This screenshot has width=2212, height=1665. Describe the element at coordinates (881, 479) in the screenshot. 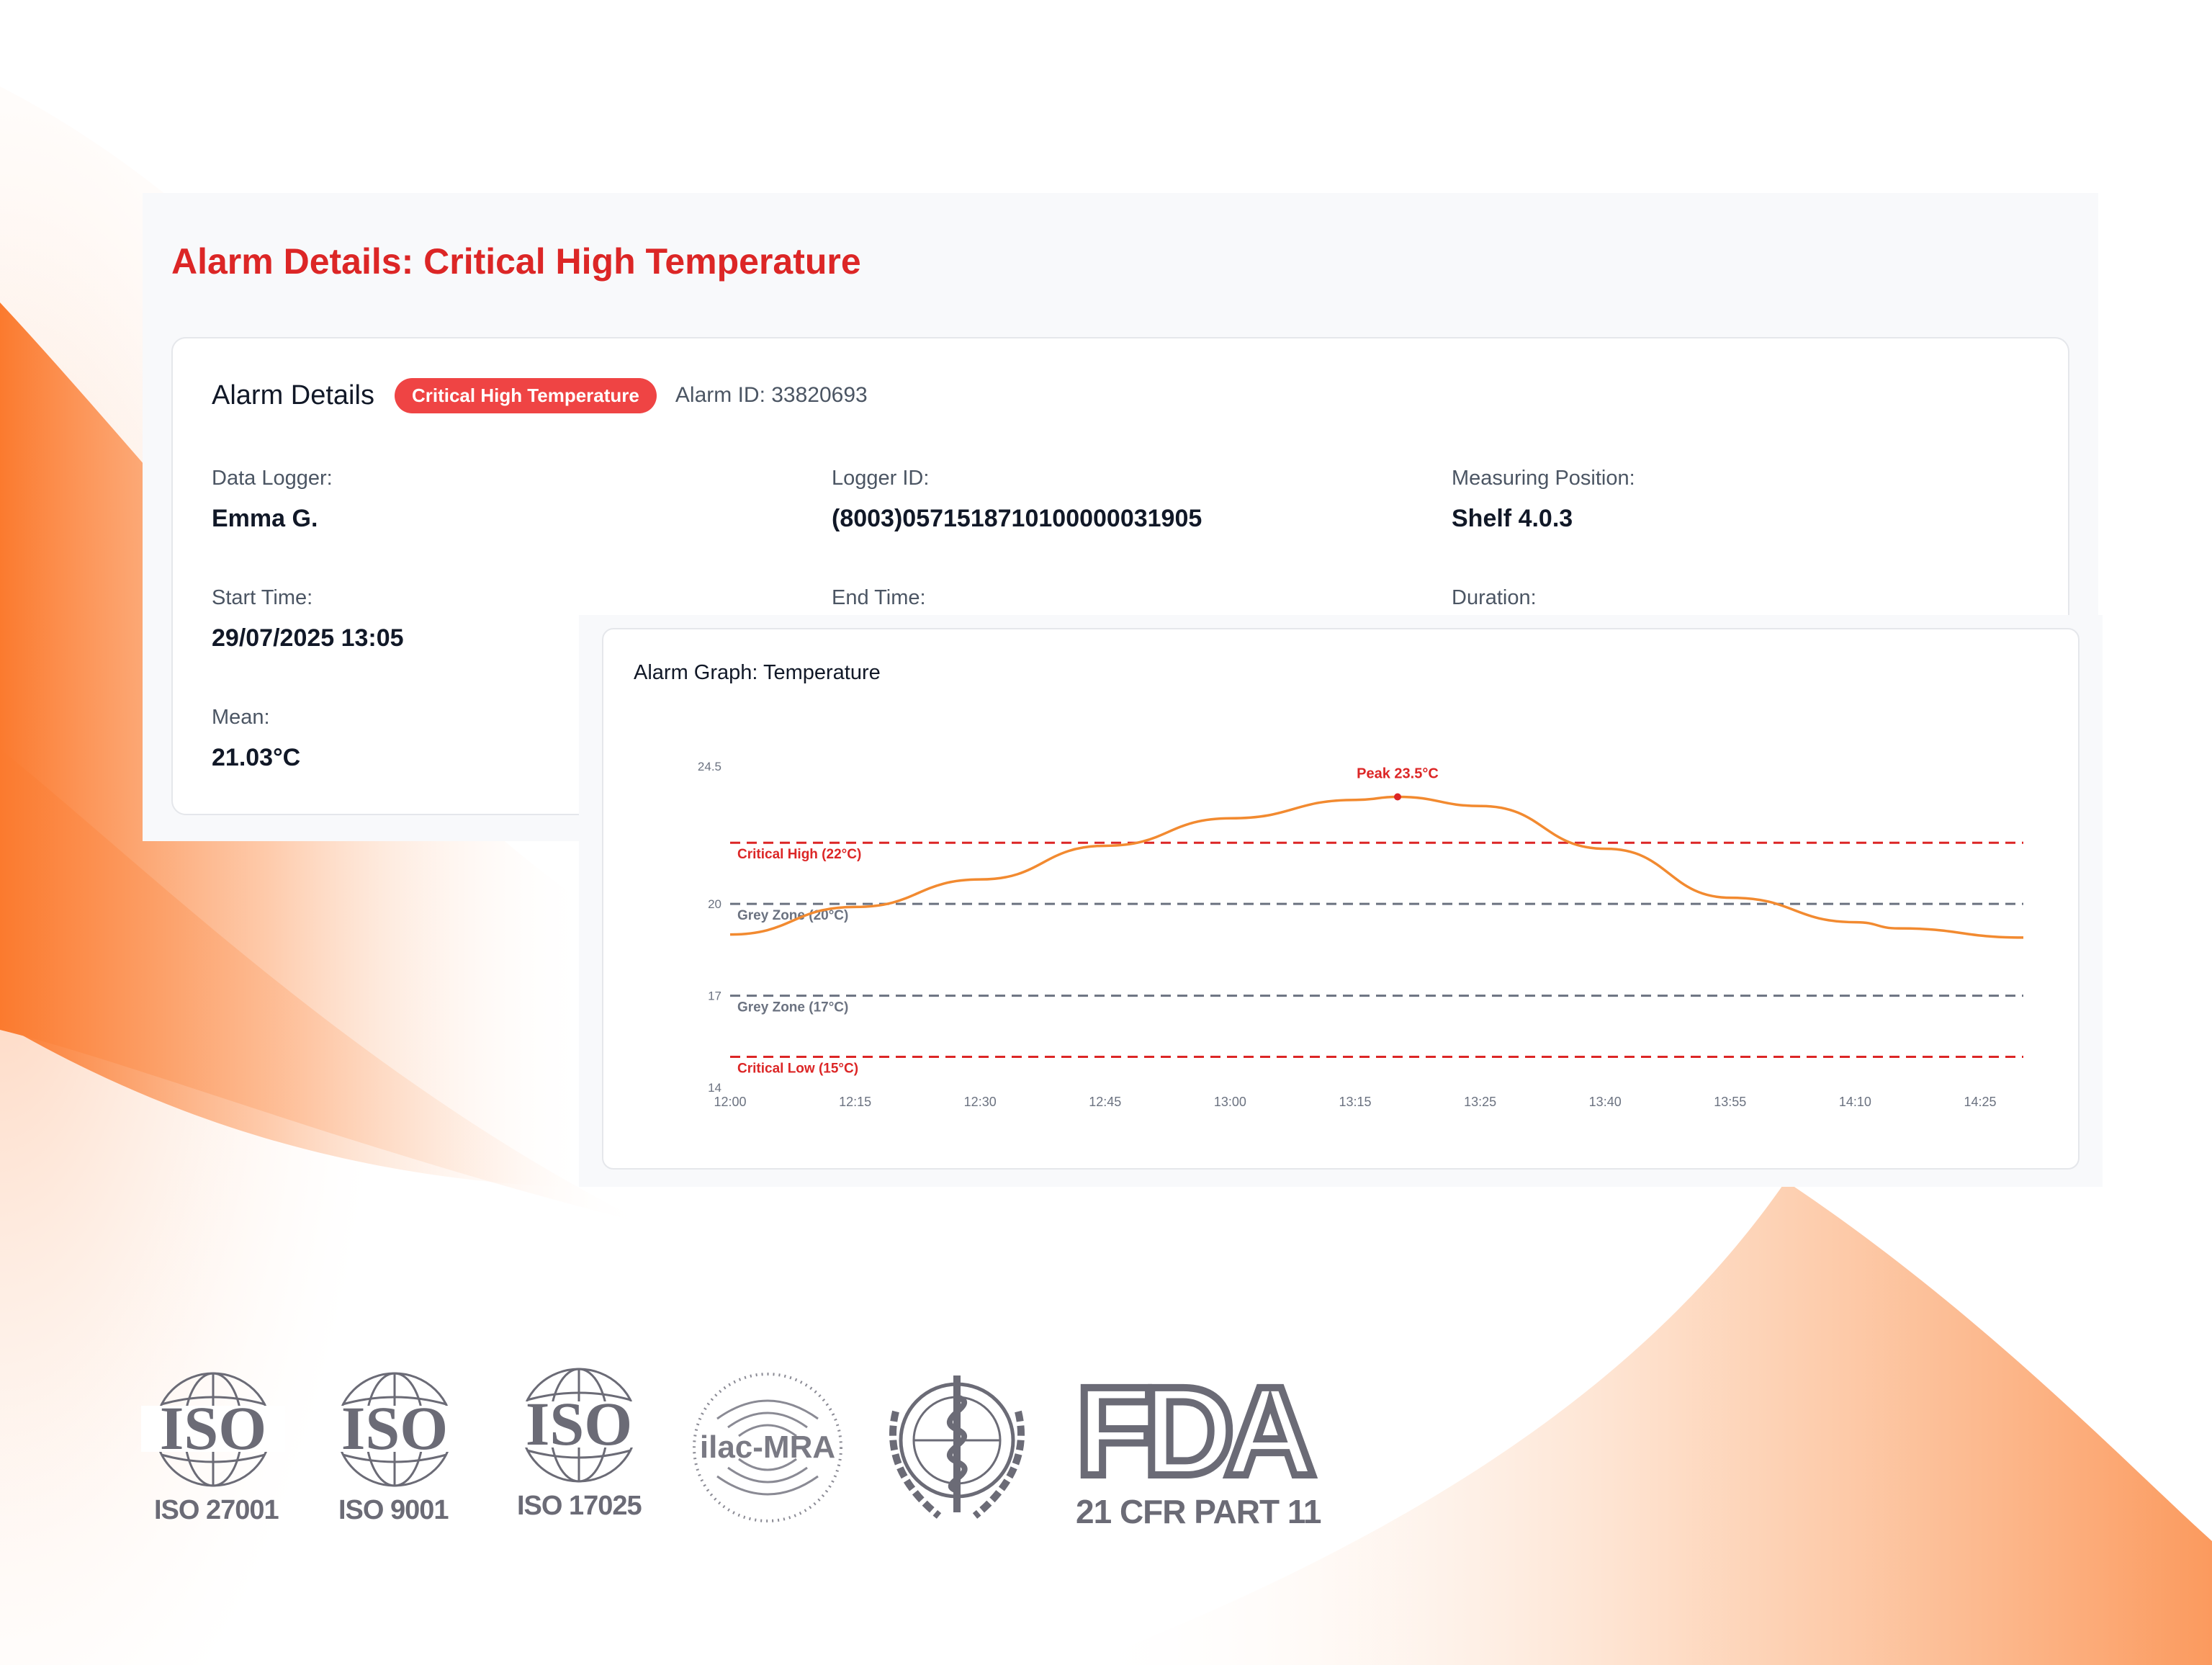

I see `field-label: Logger ID:` at that location.